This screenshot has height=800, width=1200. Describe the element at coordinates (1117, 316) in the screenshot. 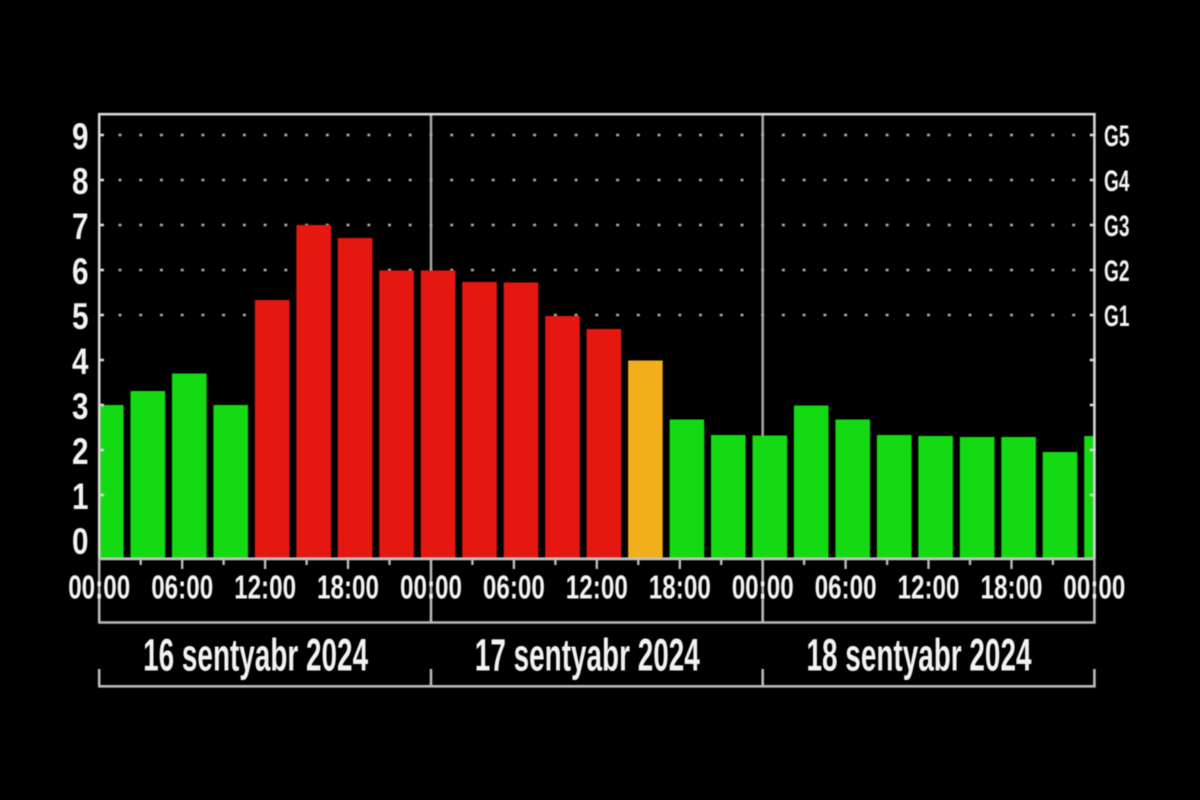

I see `svg-text: G1` at that location.